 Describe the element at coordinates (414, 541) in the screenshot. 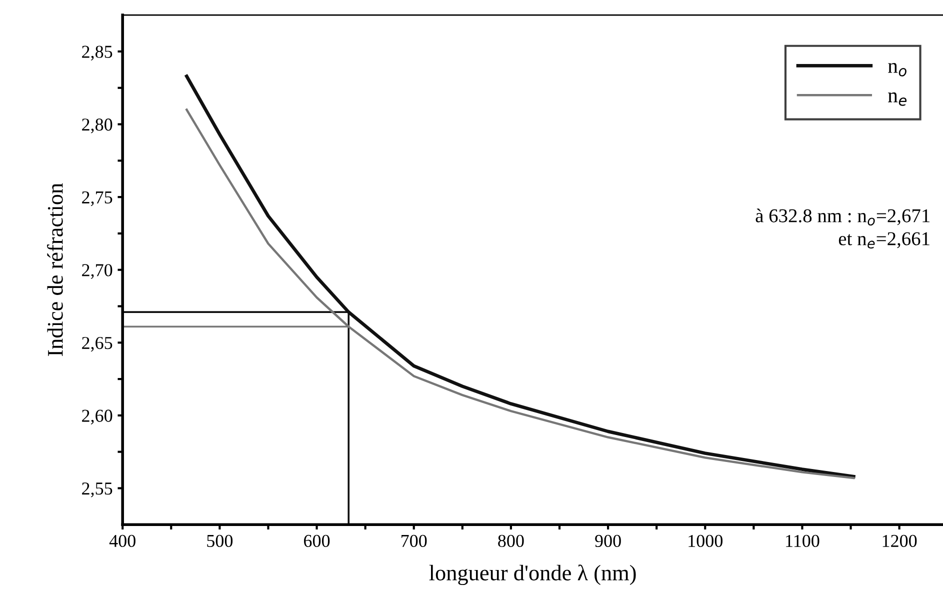

I see `x-tick-label: 700` at that location.